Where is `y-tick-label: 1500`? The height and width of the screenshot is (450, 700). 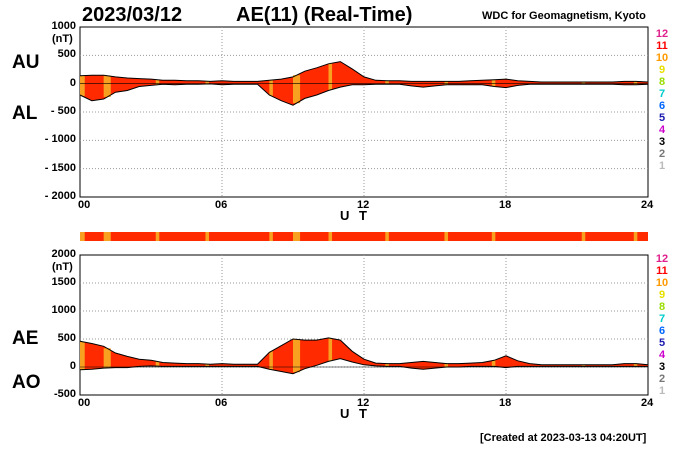
y-tick-label: 1500 is located at coordinates (63, 282).